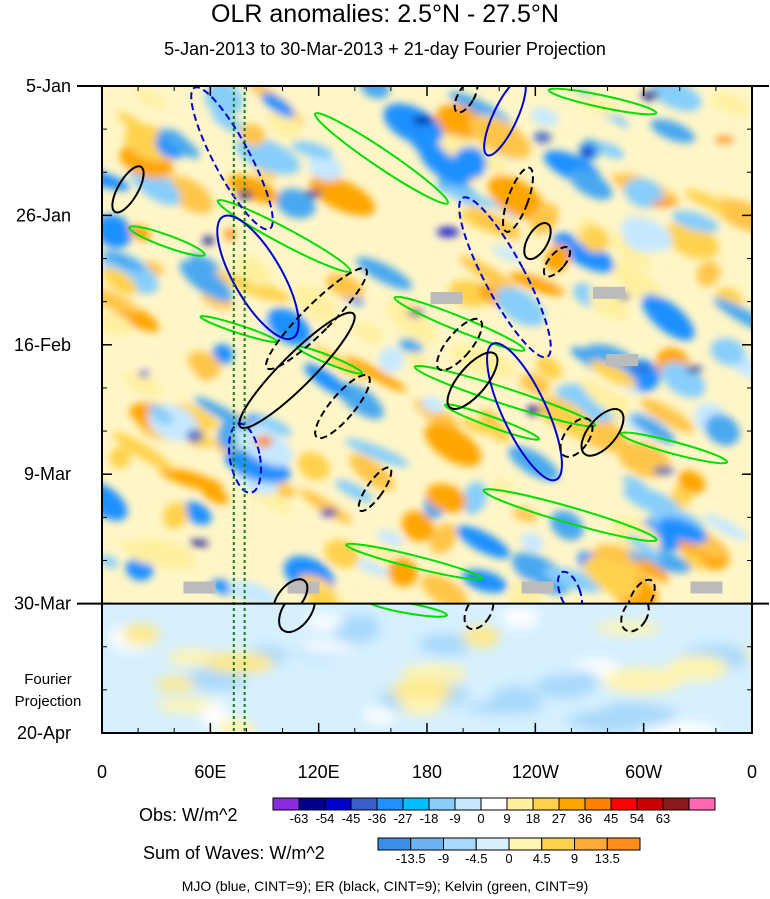 The height and width of the screenshot is (899, 770). What do you see at coordinates (533, 818) in the screenshot?
I see `obs-colorbar-level: 18` at bounding box center [533, 818].